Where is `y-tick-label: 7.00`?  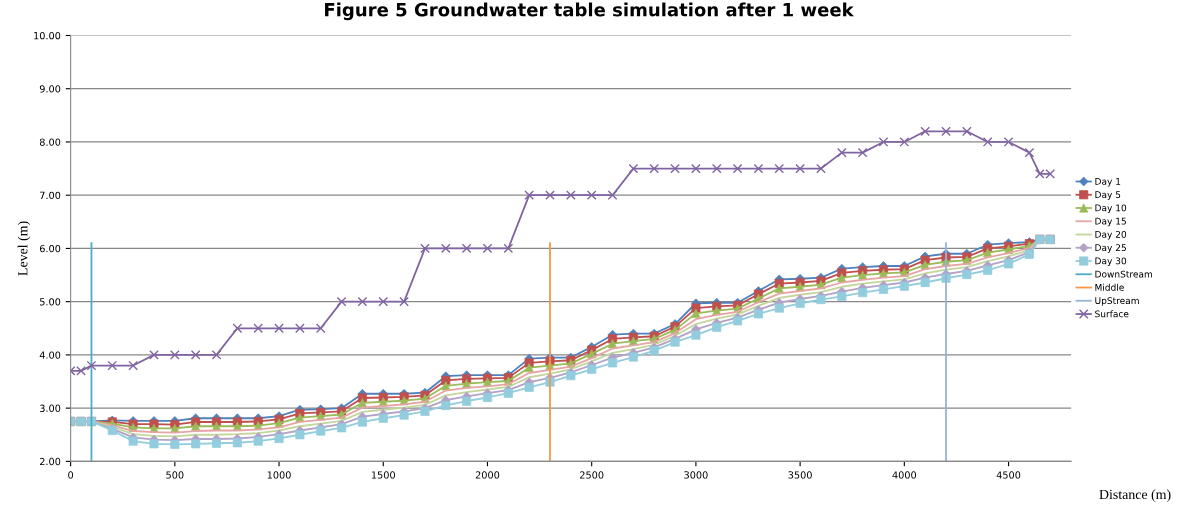
y-tick-label: 7.00 is located at coordinates (50, 195).